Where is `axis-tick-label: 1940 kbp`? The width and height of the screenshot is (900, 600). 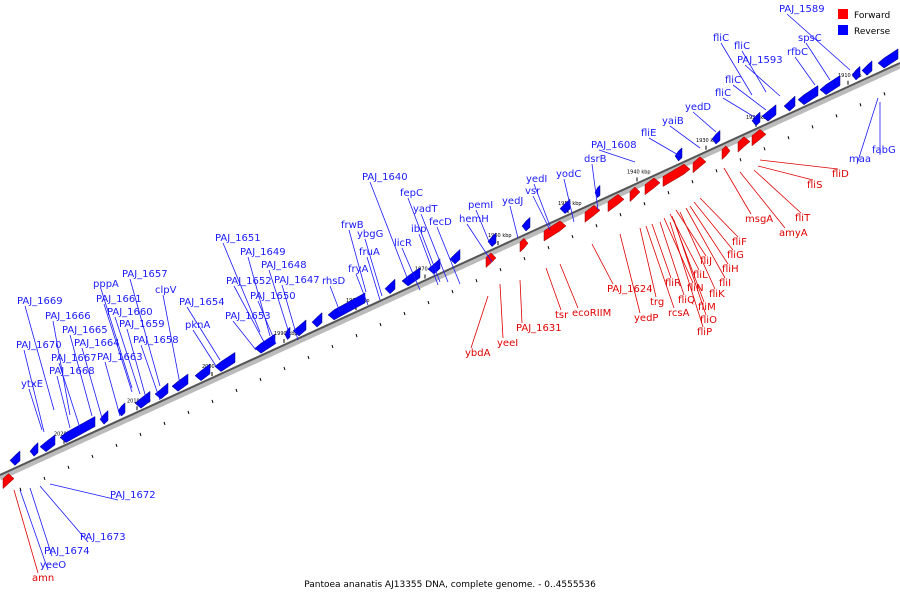
axis-tick-label: 1940 kbp is located at coordinates (639, 172).